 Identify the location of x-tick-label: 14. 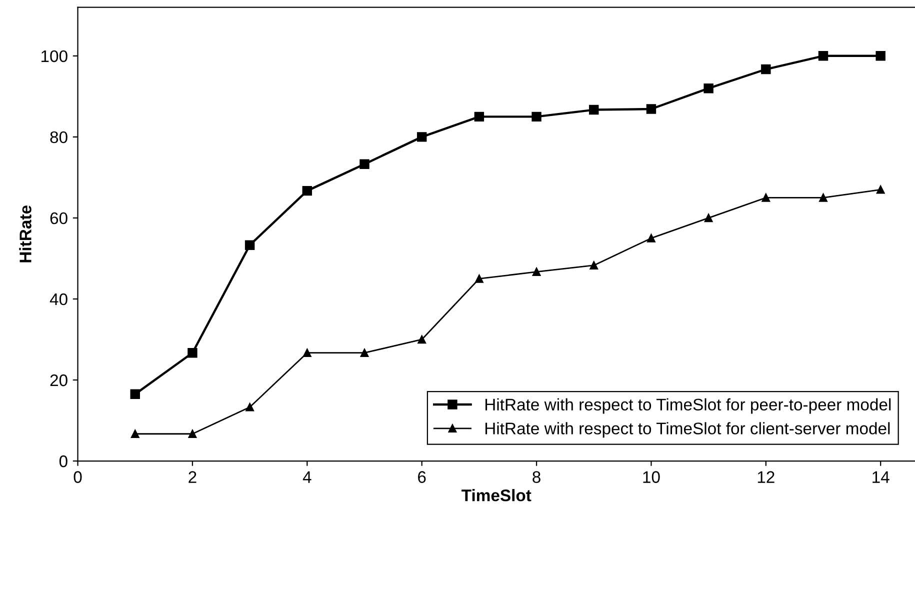
(881, 477).